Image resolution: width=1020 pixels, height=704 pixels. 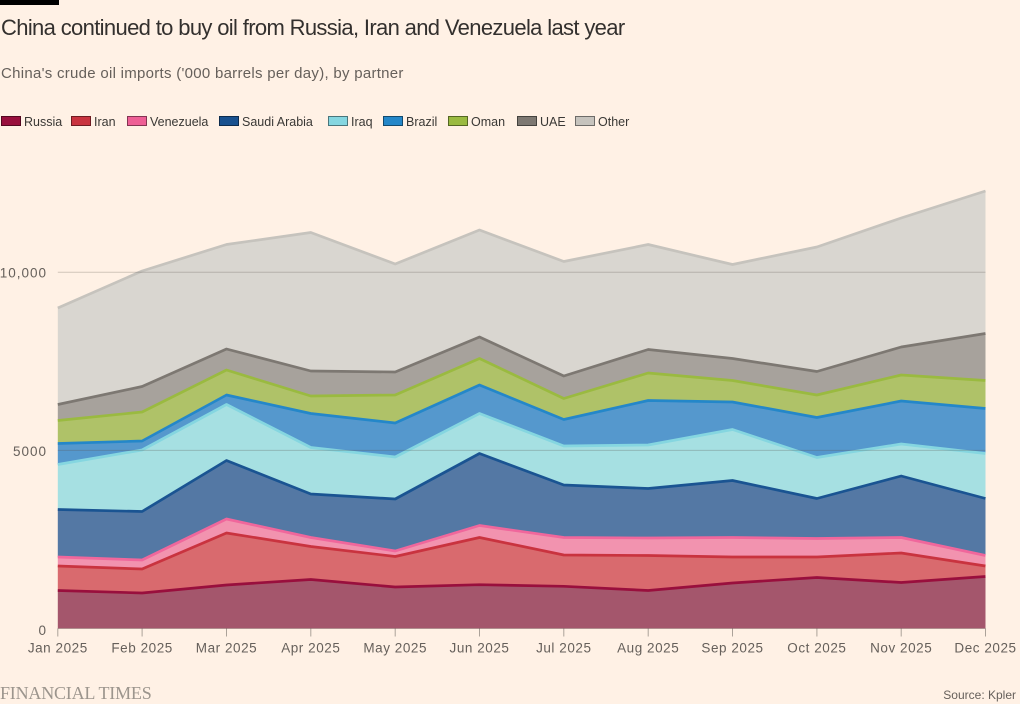 What do you see at coordinates (58, 648) in the screenshot?
I see `svg-text: Jan 2025` at bounding box center [58, 648].